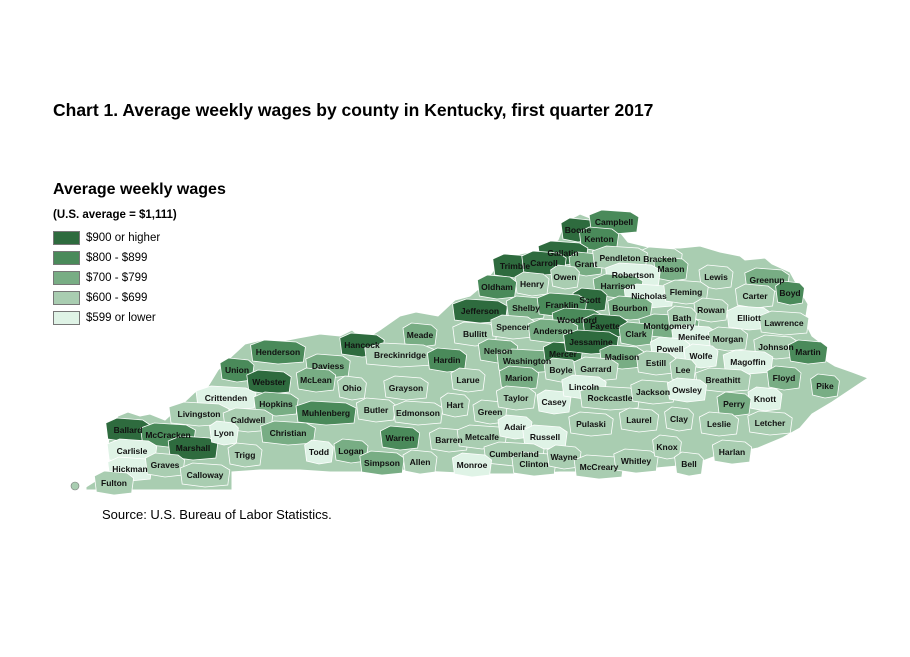 The image size is (910, 657). Describe the element at coordinates (578, 230) in the screenshot. I see `county-label-boone: Boone` at that location.